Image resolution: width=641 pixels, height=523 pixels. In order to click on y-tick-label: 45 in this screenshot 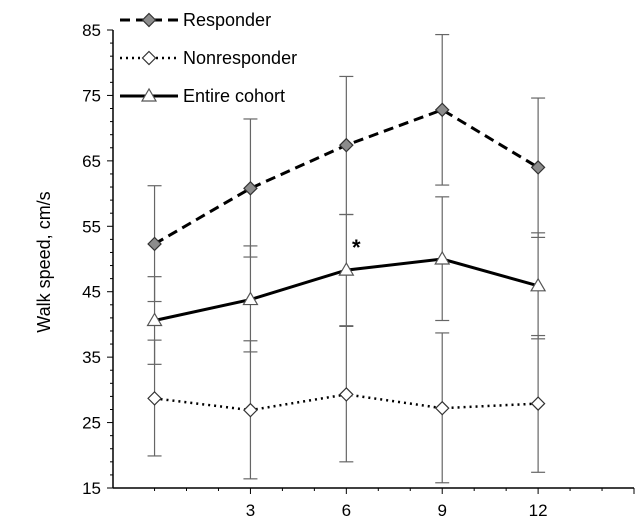, I will do `click(91, 292)`.